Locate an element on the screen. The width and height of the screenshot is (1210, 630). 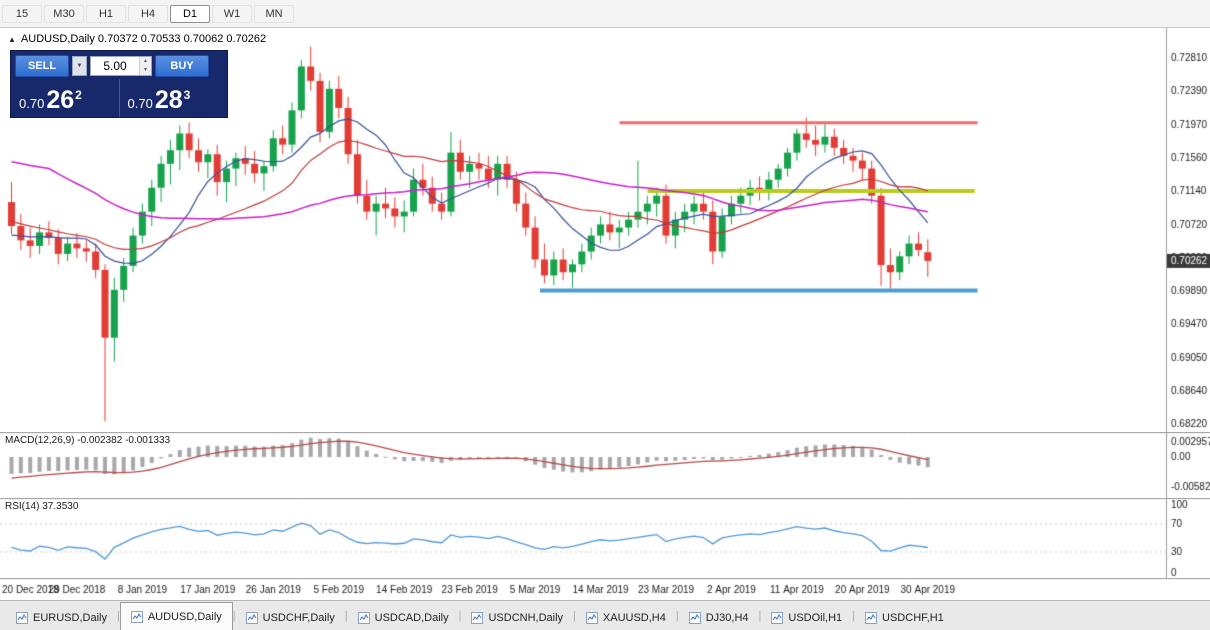
timeframe-button-W1: W1 is located at coordinates (232, 13).